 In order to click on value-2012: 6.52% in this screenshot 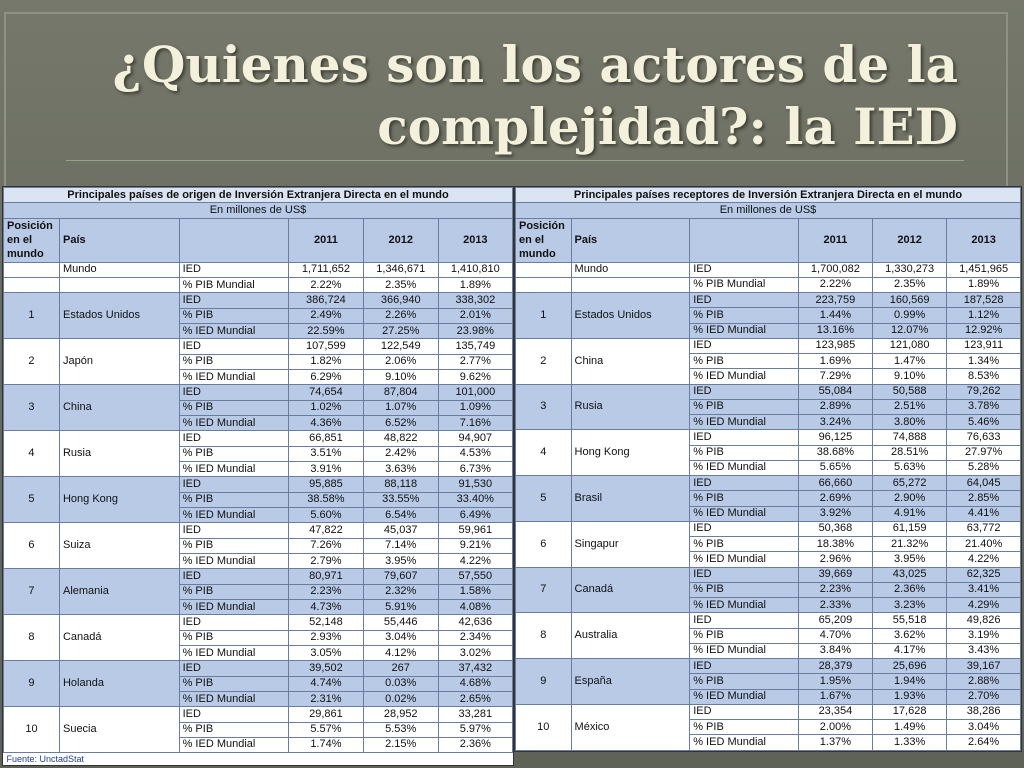, I will do `click(400, 423)`.